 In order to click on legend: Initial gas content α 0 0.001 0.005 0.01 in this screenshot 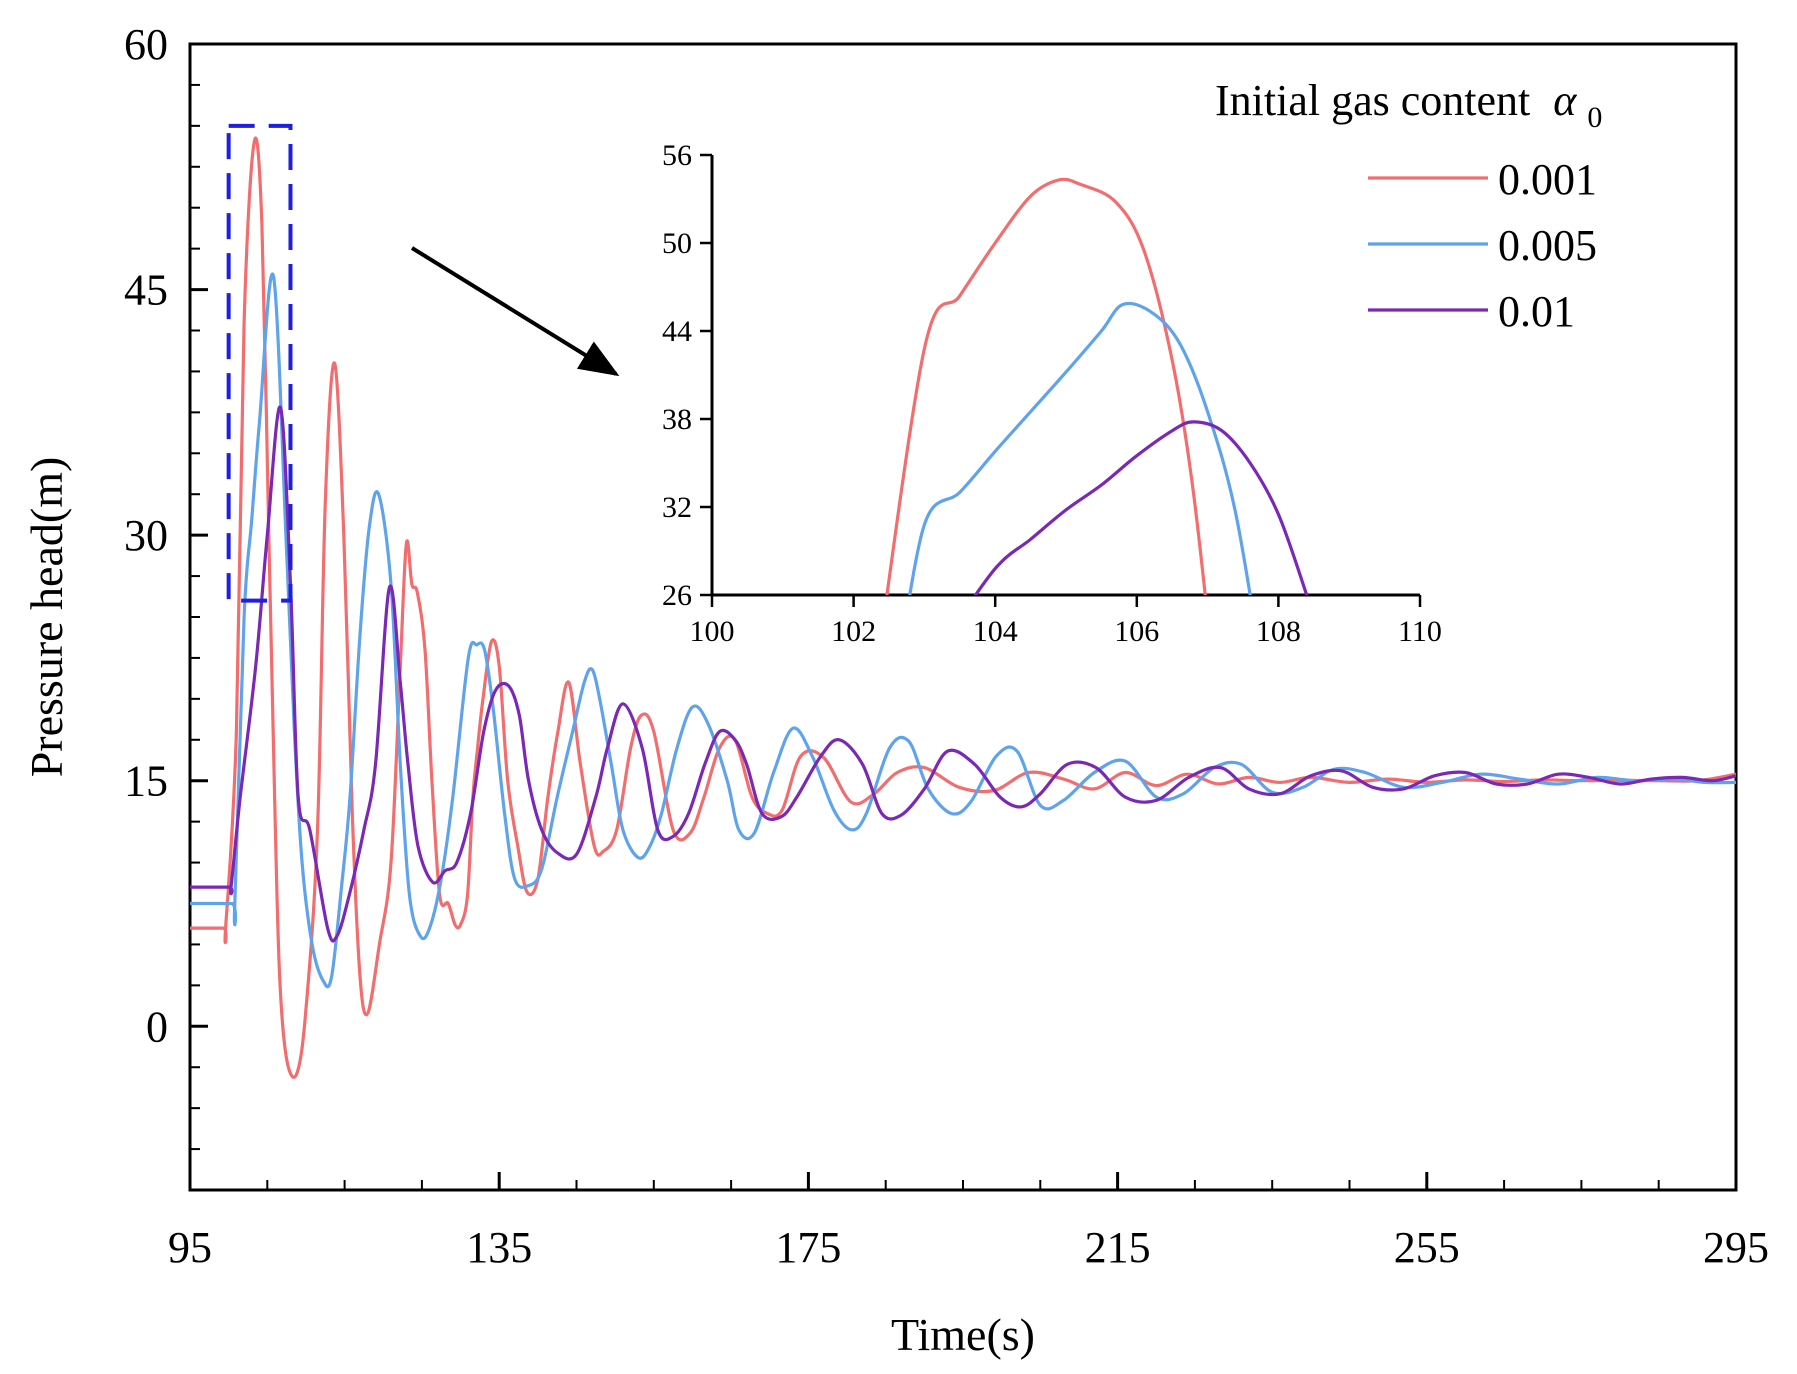, I will do `click(1408, 206)`.